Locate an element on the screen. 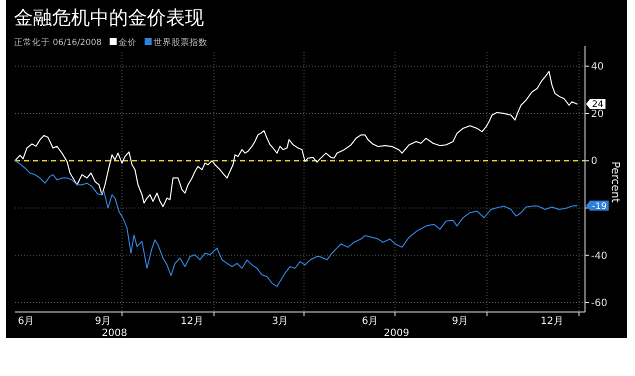 This screenshot has height=376, width=635. annotation: 24 is located at coordinates (598, 105).